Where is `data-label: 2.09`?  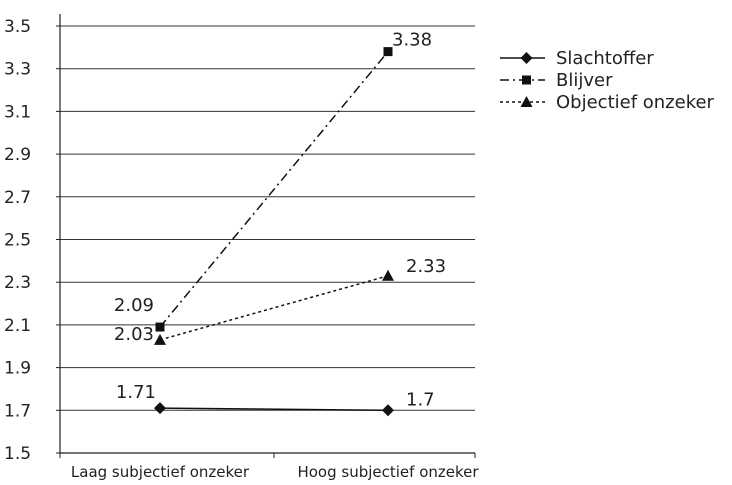
data-label: 2.09 is located at coordinates (134, 305).